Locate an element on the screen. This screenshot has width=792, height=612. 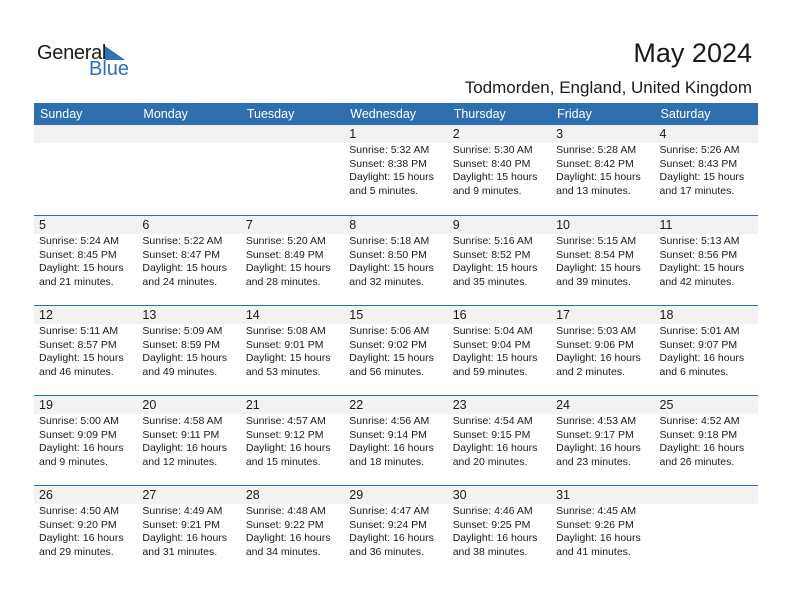
day-number: 18 is located at coordinates (666, 315).